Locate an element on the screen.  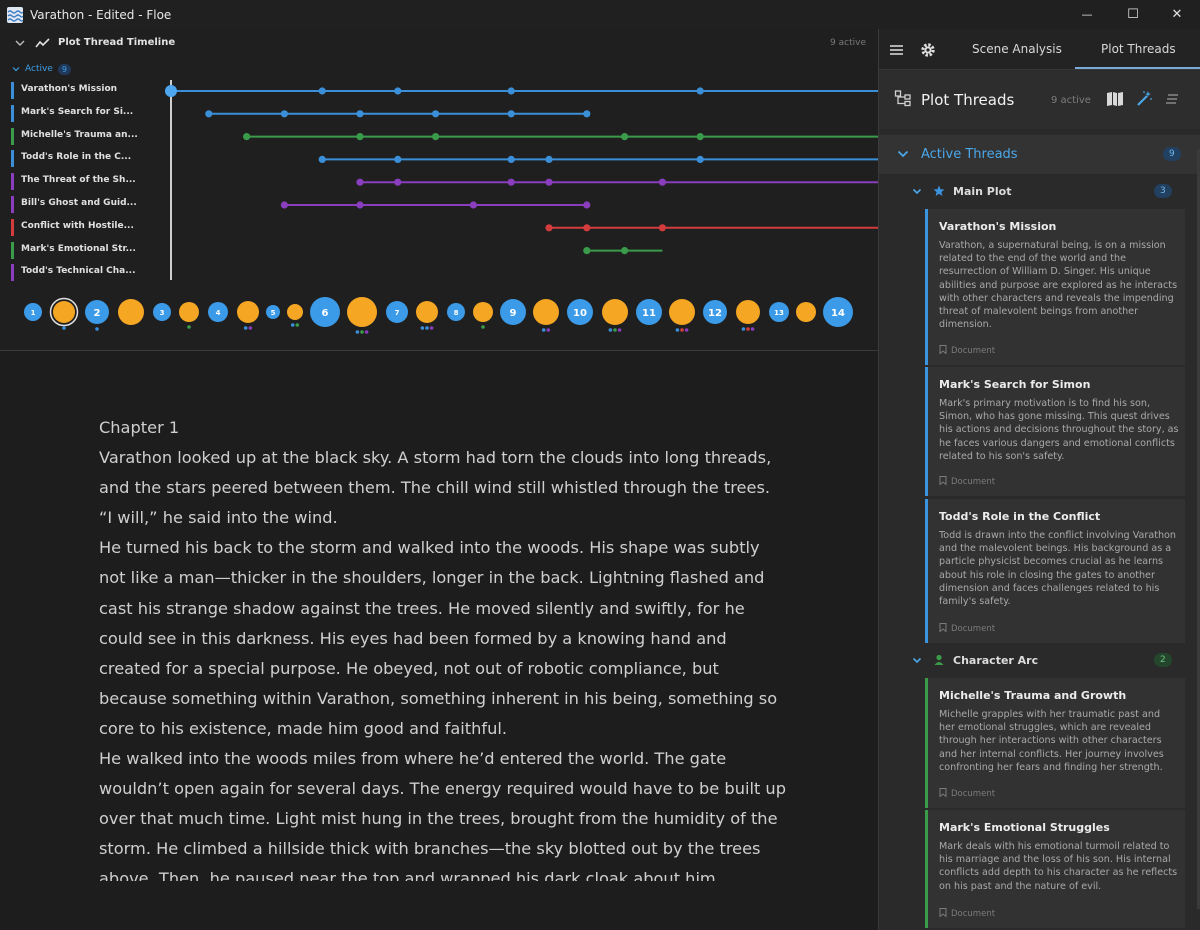
close-icon: ✕ is located at coordinates (1177, 14).